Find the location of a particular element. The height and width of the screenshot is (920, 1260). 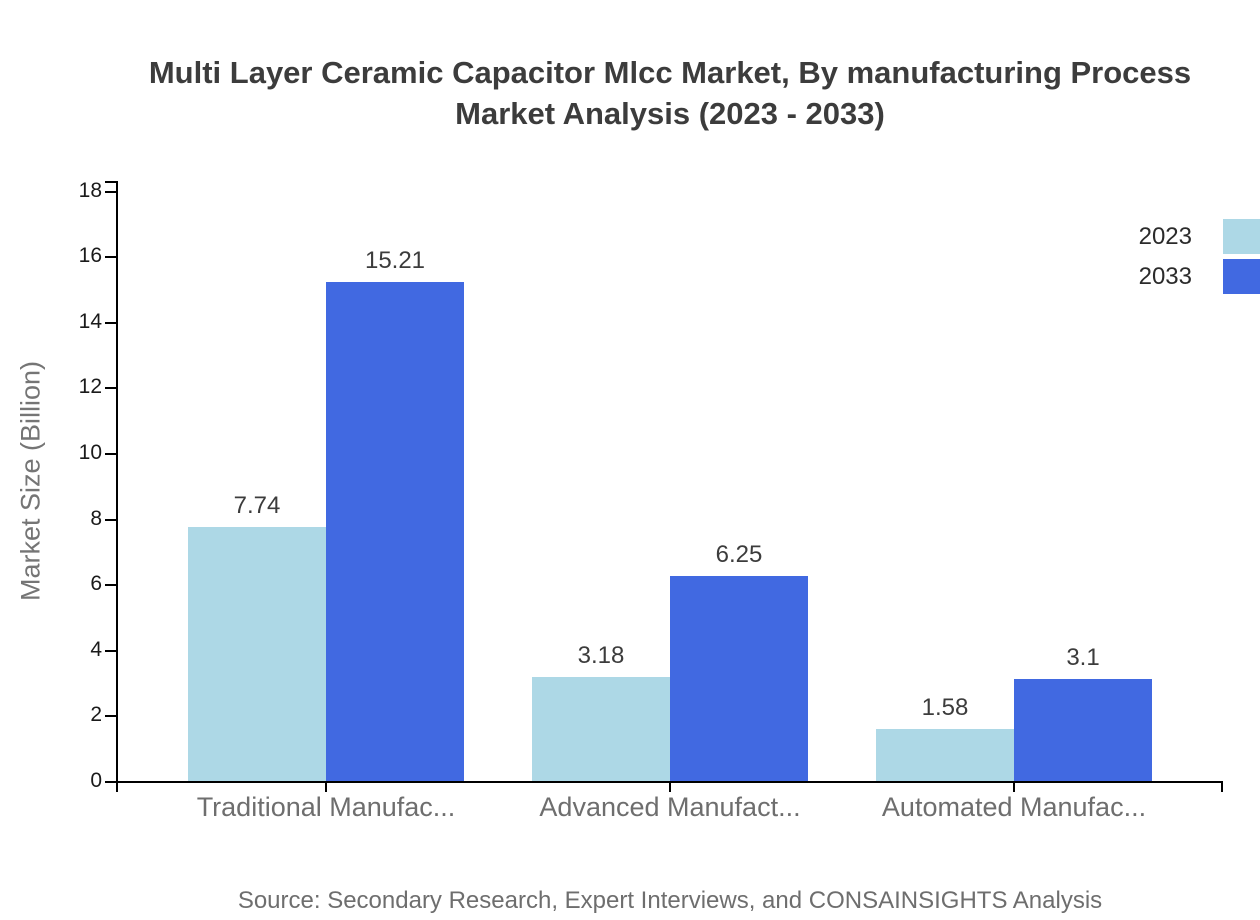

legend-item-2033: 2033 is located at coordinates (1199, 276).